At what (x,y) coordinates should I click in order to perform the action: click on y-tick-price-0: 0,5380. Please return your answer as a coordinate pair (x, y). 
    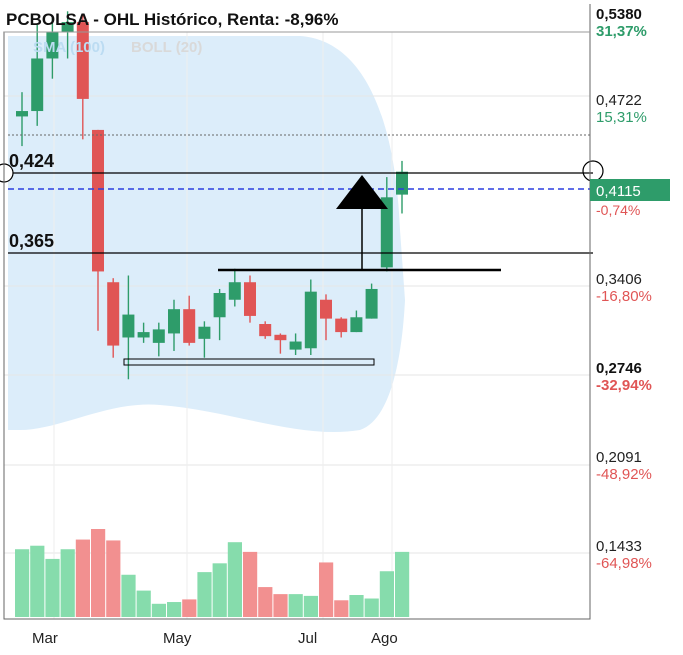
    Looking at the image, I should click on (619, 14).